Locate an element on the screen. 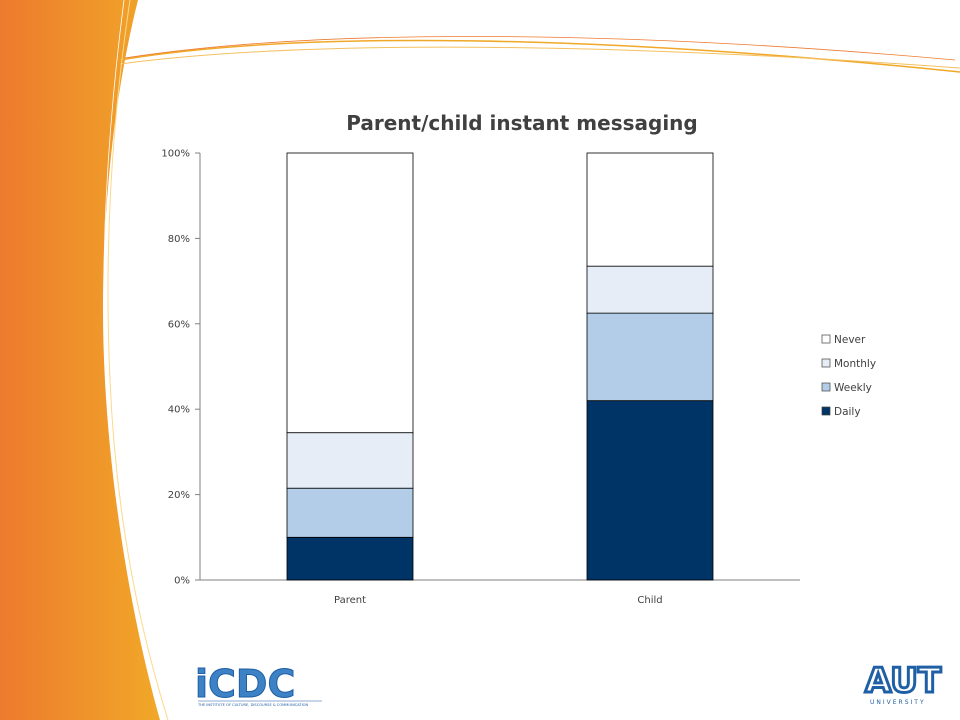  legend-swatch-weekly is located at coordinates (826, 387).